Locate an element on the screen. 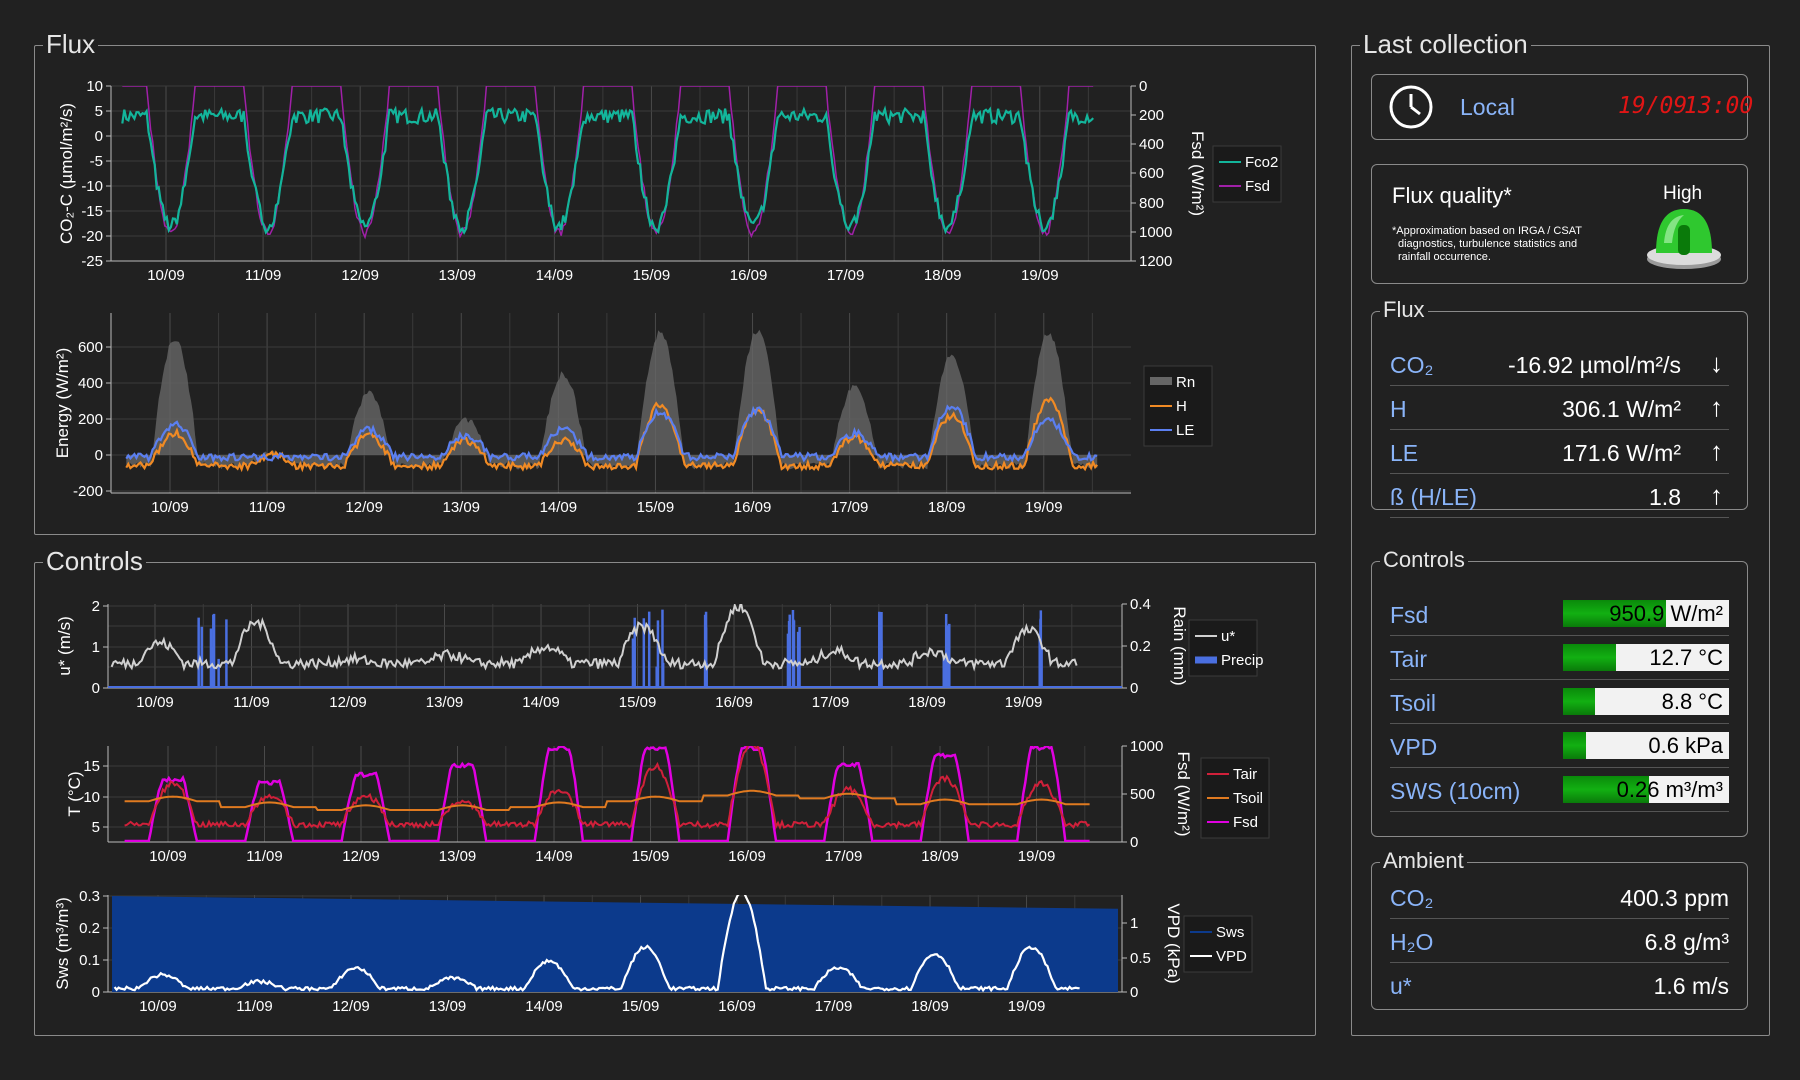  control-row-label: SWS (10cm) is located at coordinates (1455, 791).